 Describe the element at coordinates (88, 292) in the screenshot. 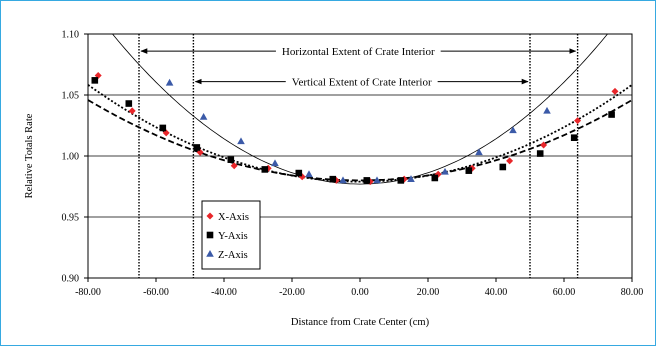

I see `x-tick-label: -80.00` at that location.